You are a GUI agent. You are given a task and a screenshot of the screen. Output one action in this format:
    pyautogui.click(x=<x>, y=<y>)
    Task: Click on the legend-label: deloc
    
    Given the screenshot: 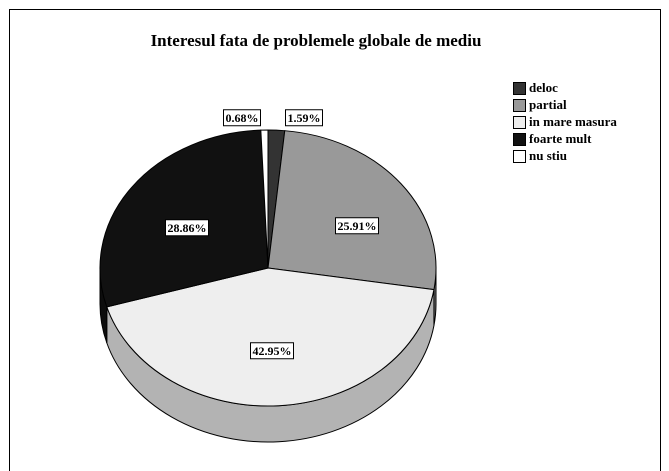 What is the action you would take?
    pyautogui.click(x=543, y=87)
    